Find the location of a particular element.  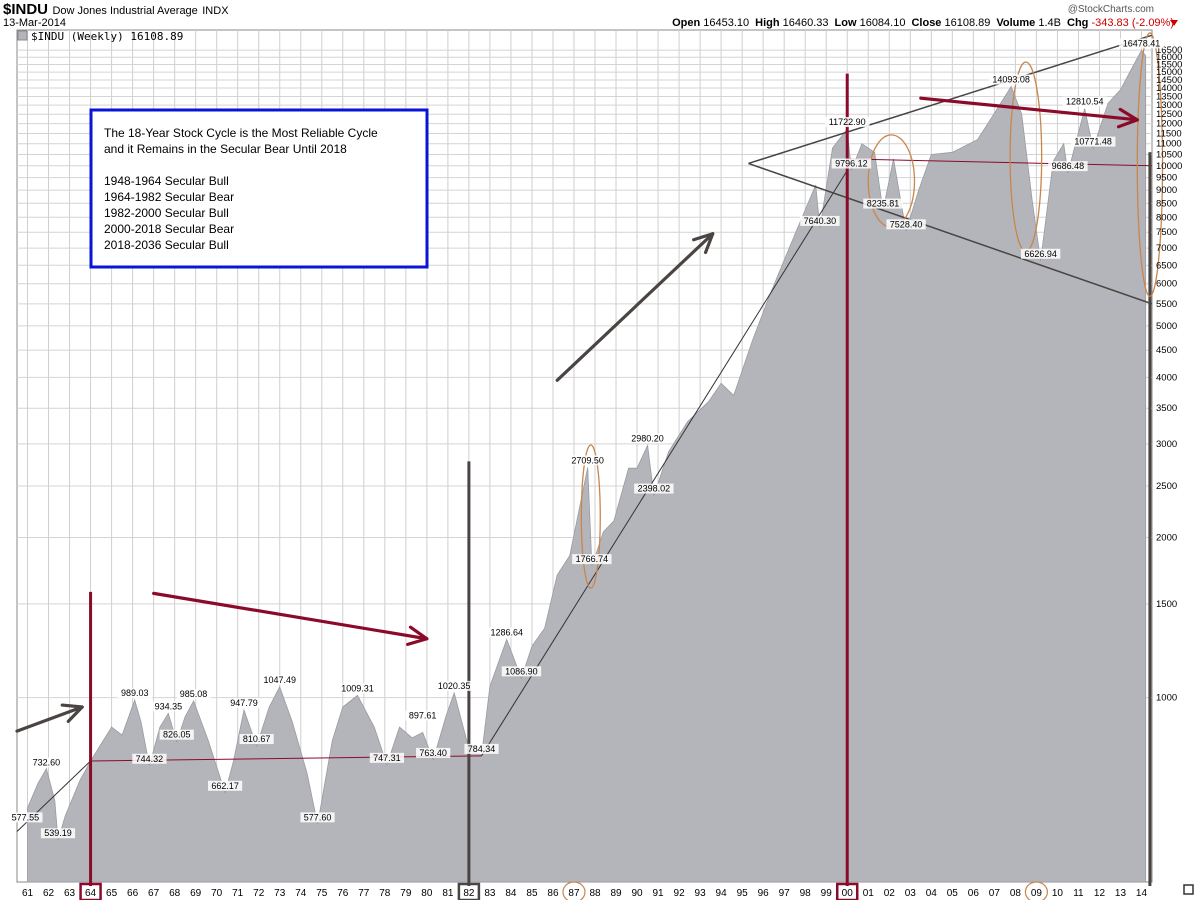

chg-down-icon is located at coordinates (1174, 23).